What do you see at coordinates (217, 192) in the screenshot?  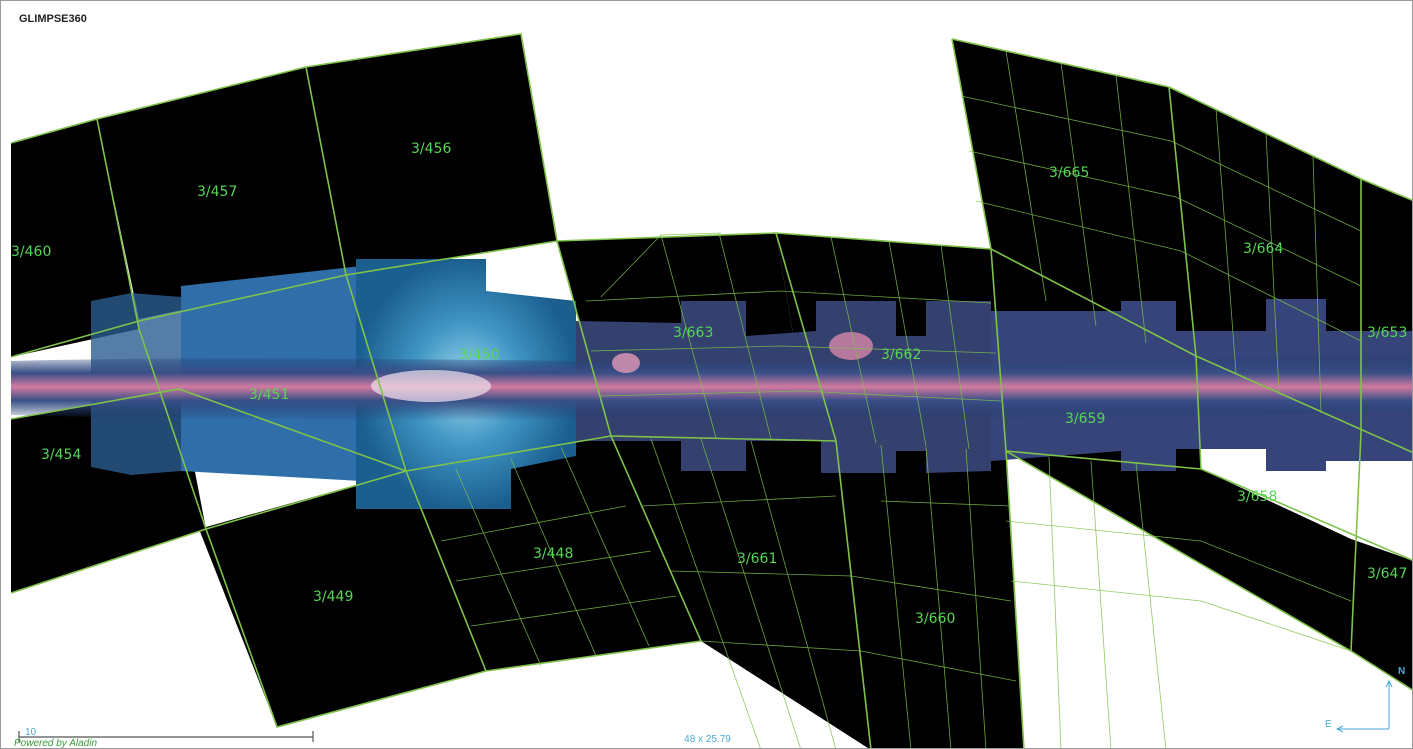 I see `tile-label: 3/457` at bounding box center [217, 192].